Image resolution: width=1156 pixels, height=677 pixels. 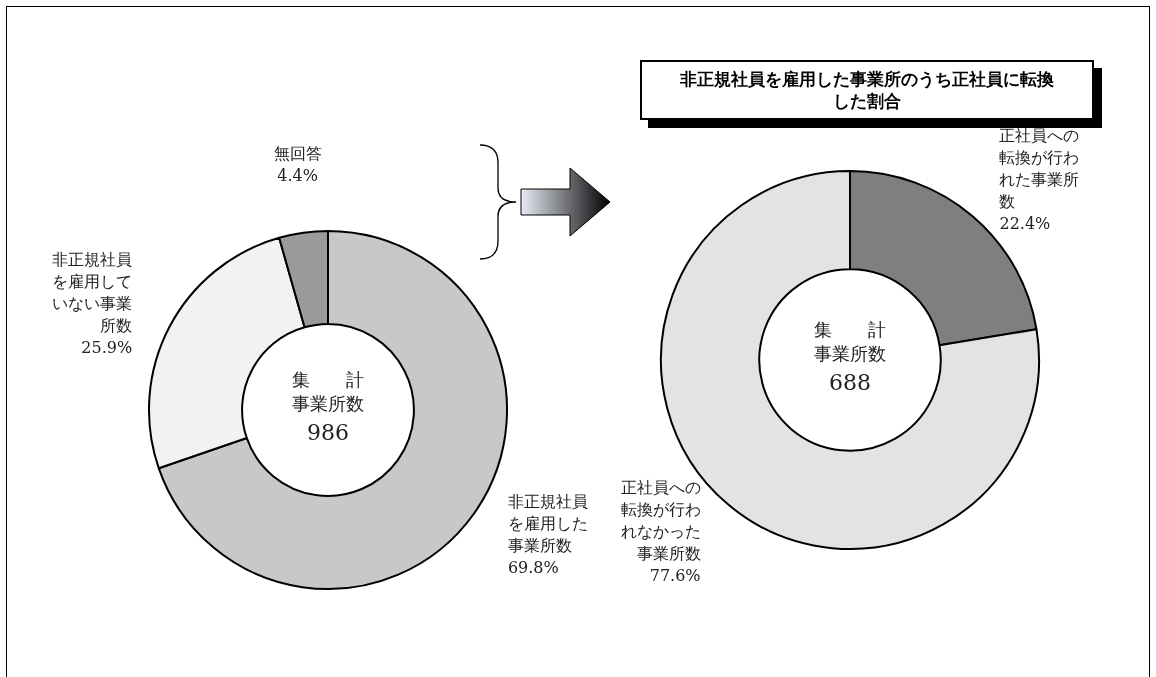 What do you see at coordinates (107, 347) in the screenshot?
I see `data-label: 25.9%` at bounding box center [107, 347].